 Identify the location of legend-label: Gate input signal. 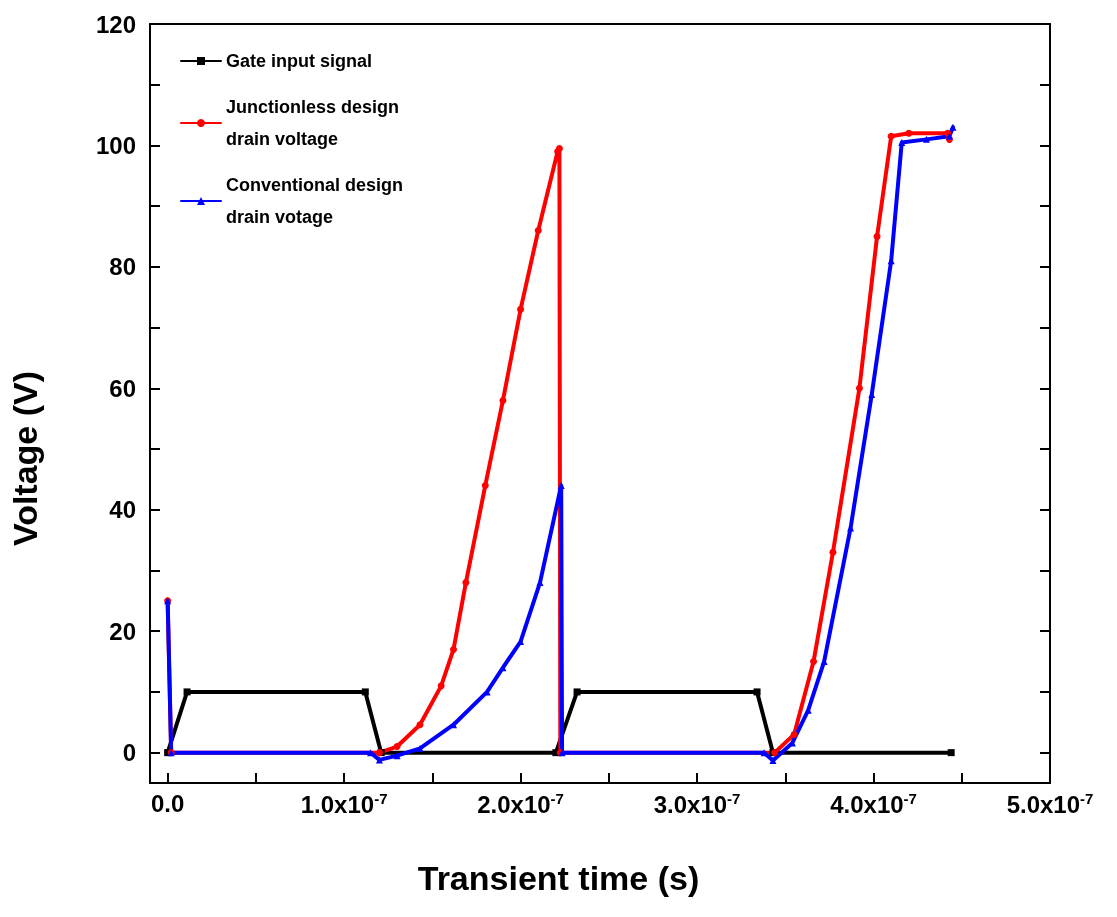
(299, 61).